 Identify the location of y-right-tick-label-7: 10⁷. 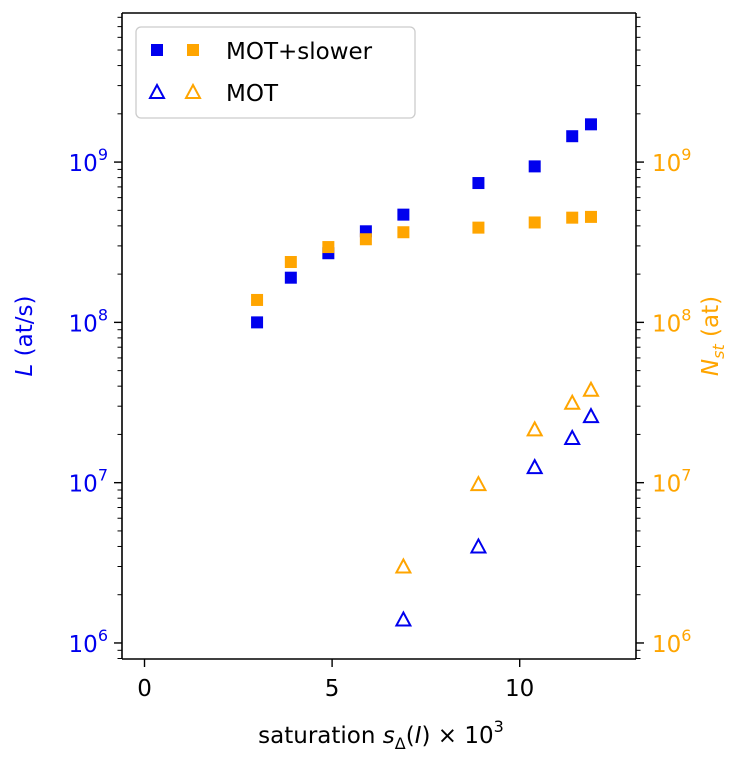
(671, 482).